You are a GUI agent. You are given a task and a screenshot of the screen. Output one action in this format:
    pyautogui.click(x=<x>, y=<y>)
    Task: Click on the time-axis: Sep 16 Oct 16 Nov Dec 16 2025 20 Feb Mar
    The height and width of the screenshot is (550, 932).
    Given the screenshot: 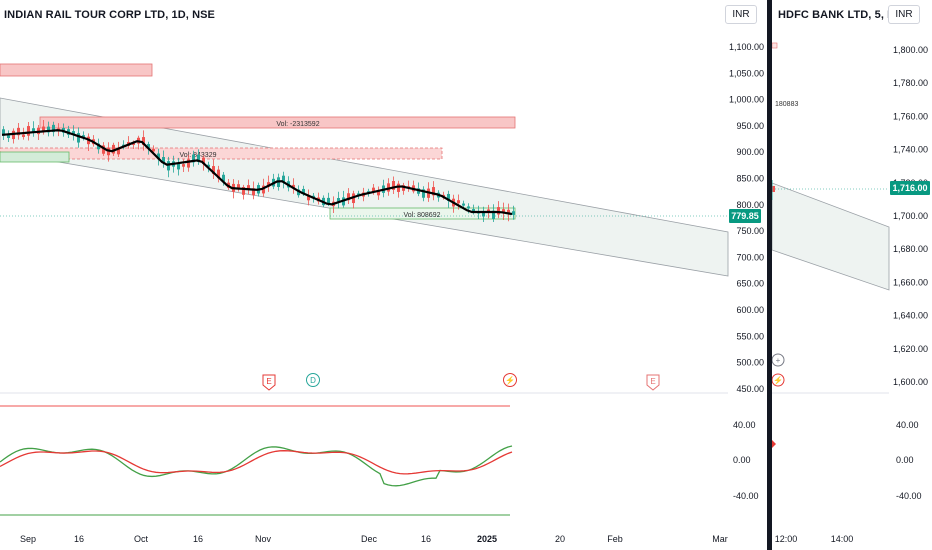 What is the action you would take?
    pyautogui.click(x=374, y=539)
    